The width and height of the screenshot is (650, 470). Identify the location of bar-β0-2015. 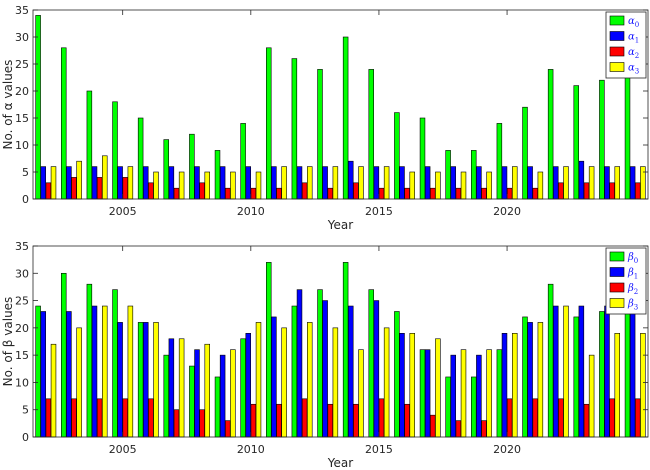
(371, 363).